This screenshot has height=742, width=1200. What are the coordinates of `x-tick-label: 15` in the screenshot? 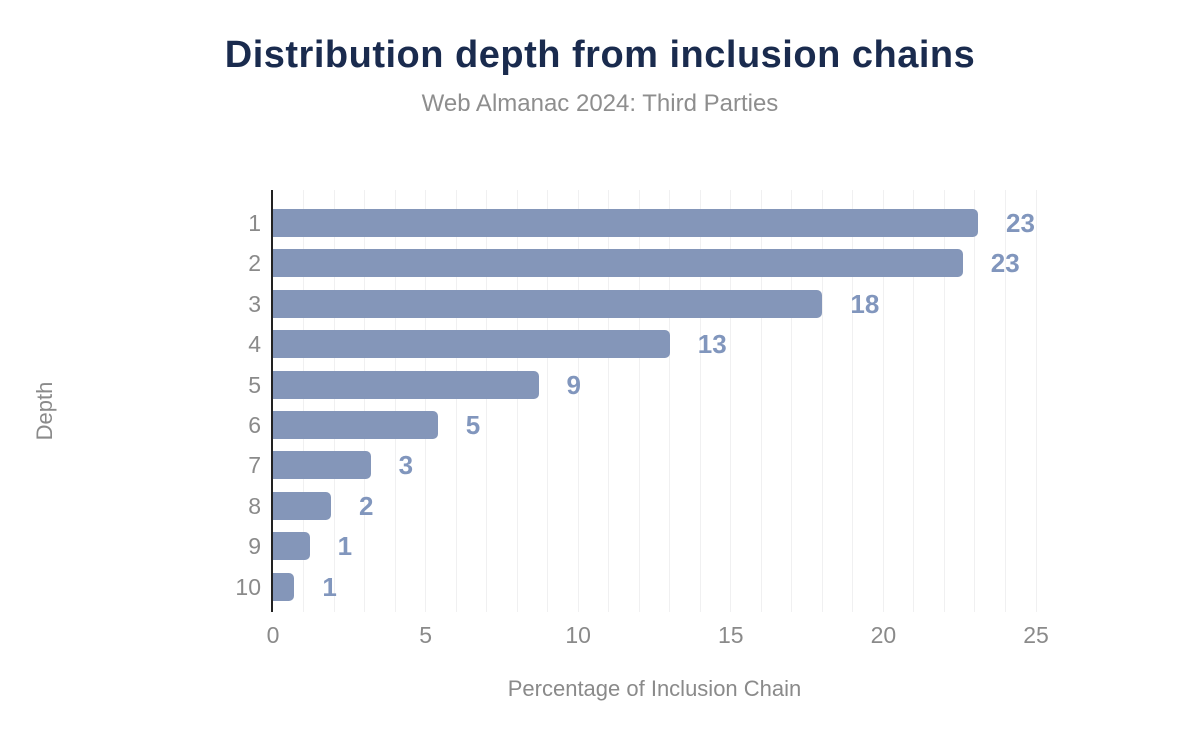 It's located at (731, 635).